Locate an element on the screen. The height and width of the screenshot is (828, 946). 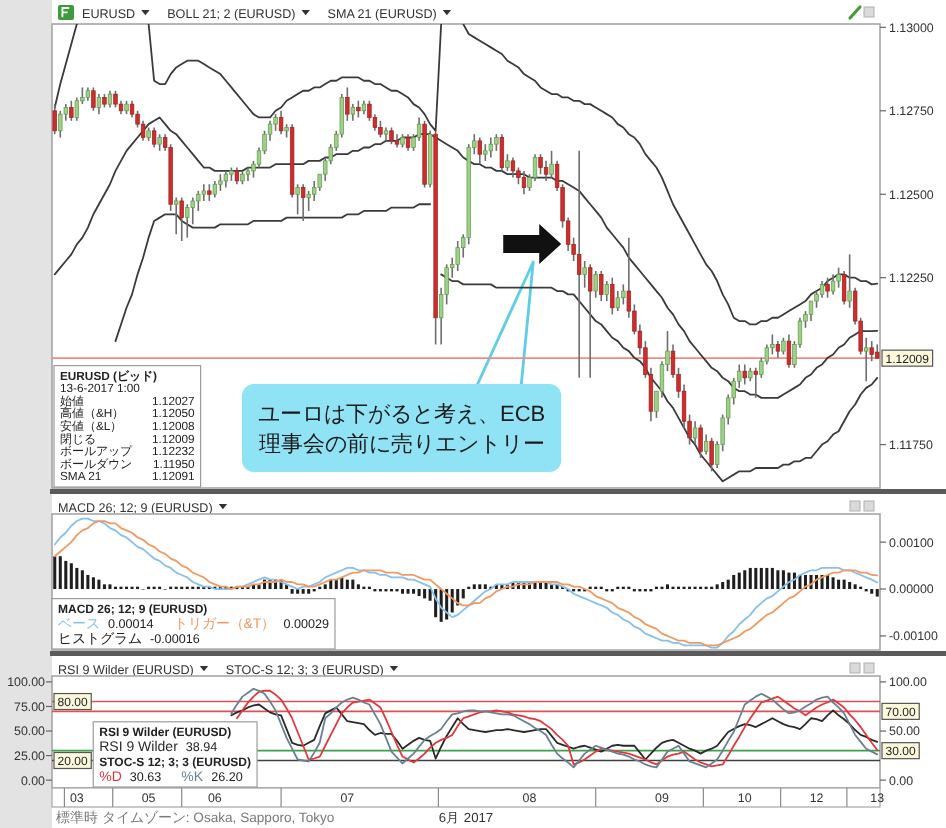
annotation: ユーロは下がると考え、ECB 理事会の前に売りエントリー is located at coordinates (401, 429).